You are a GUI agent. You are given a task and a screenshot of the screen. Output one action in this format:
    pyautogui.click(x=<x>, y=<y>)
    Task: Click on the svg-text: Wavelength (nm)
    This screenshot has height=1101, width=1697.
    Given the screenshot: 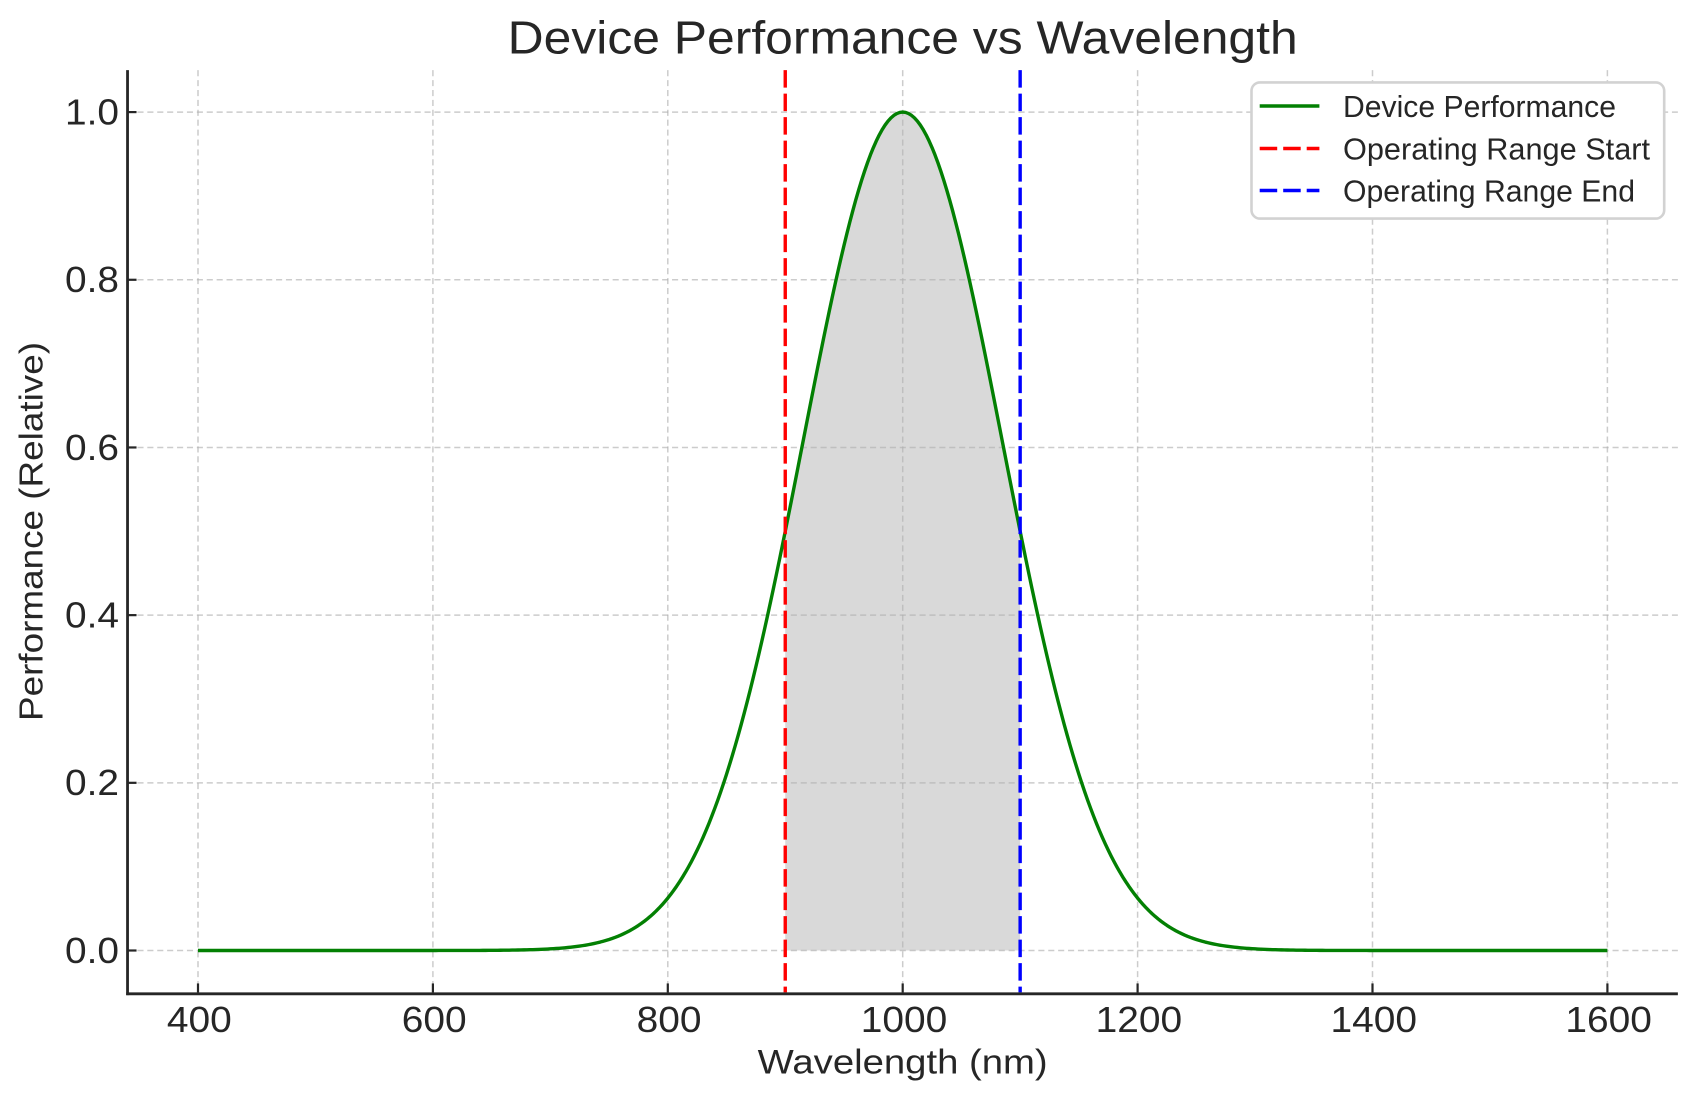 What is the action you would take?
    pyautogui.click(x=903, y=1063)
    